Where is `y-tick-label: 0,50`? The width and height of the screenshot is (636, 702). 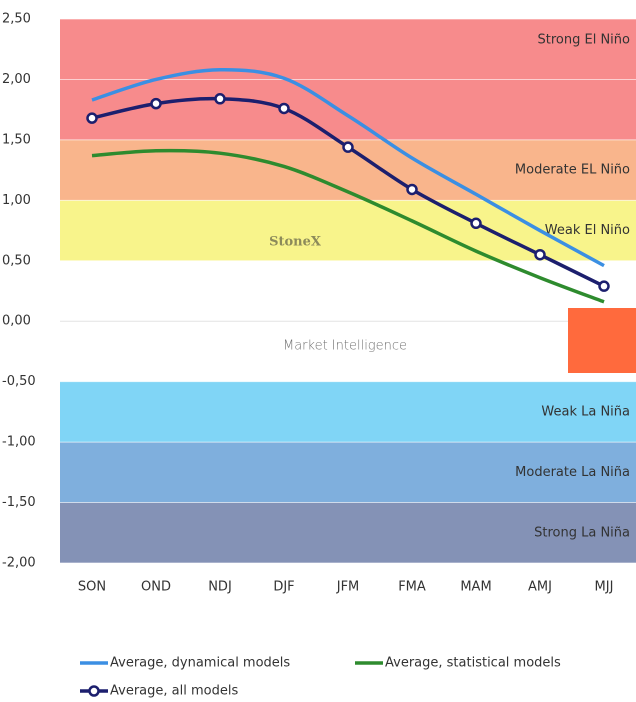 y-tick-label: 0,50 is located at coordinates (16, 260).